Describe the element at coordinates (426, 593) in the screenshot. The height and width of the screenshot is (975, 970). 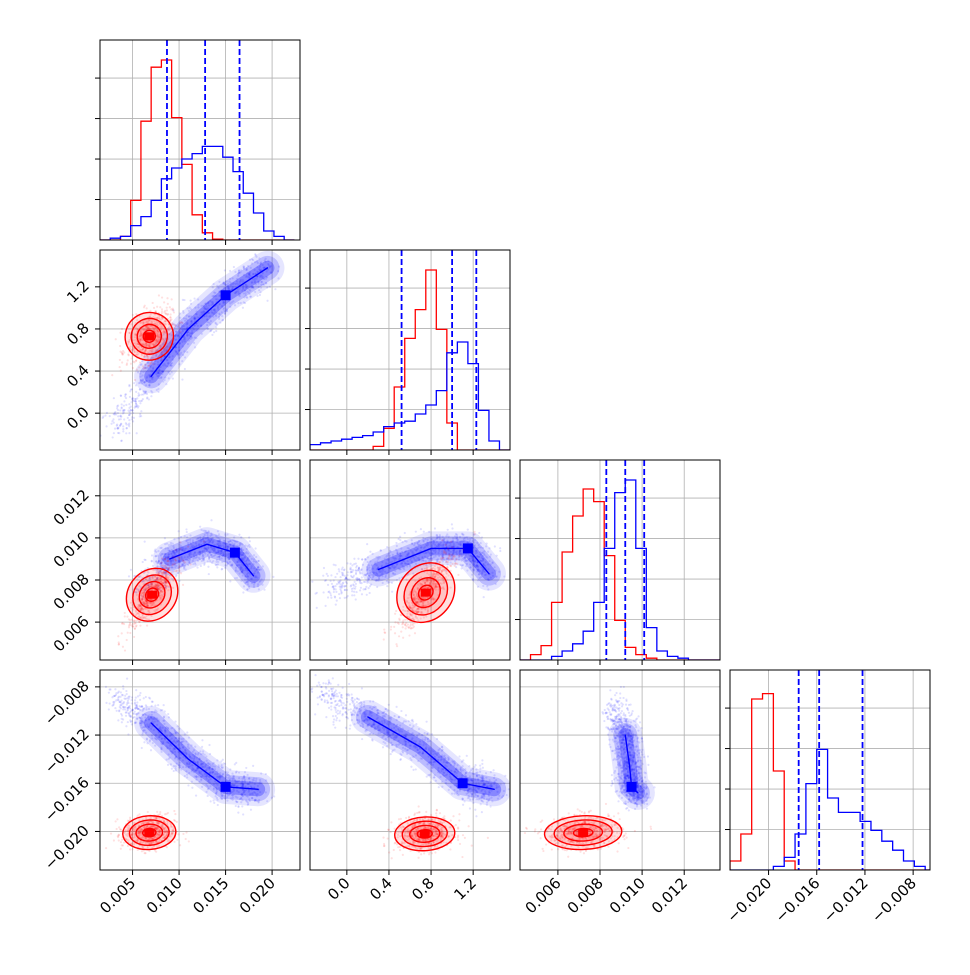
I see `density-peak-red` at that location.